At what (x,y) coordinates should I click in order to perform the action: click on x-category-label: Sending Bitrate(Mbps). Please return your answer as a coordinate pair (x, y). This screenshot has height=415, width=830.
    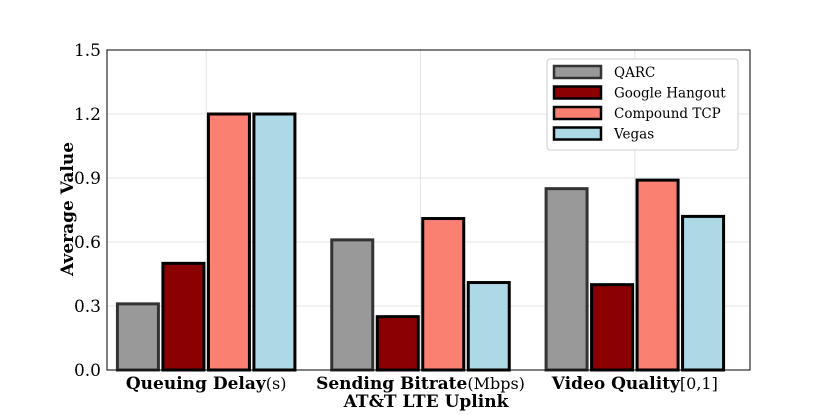
    Looking at the image, I should click on (420, 384).